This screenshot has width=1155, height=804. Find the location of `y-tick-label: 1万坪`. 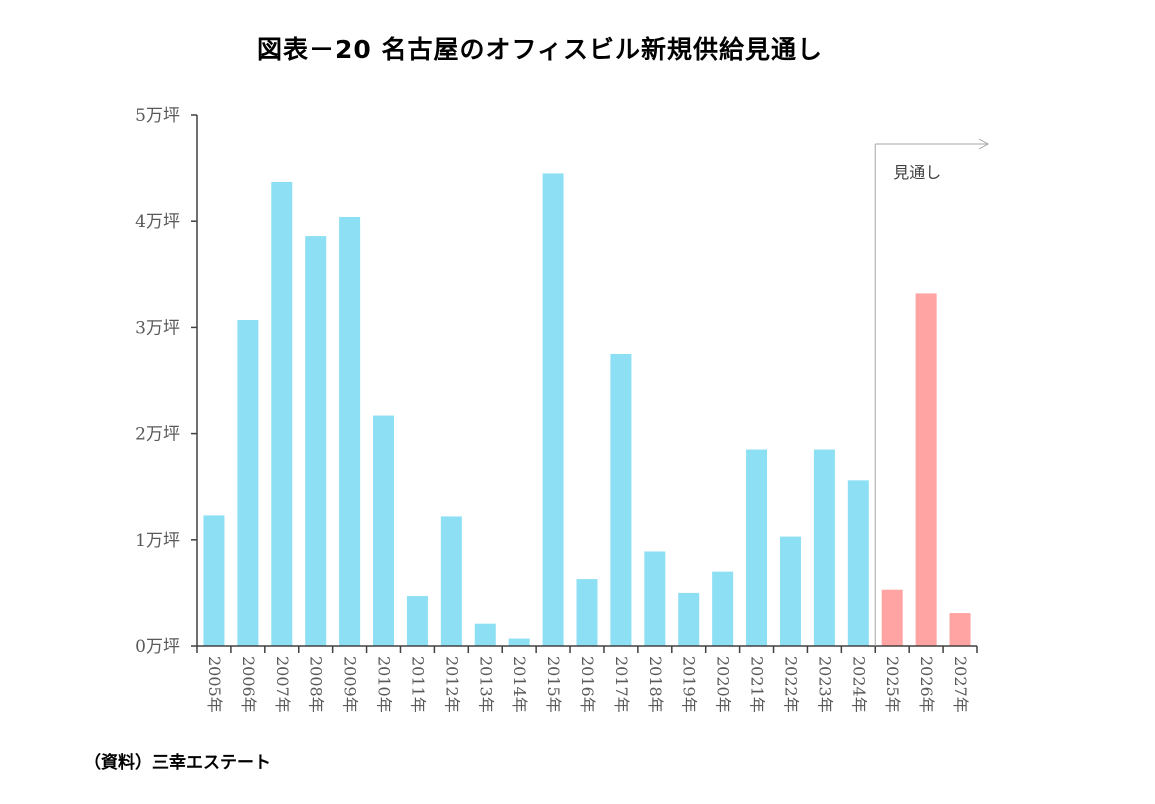

y-tick-label: 1万坪 is located at coordinates (157, 541).